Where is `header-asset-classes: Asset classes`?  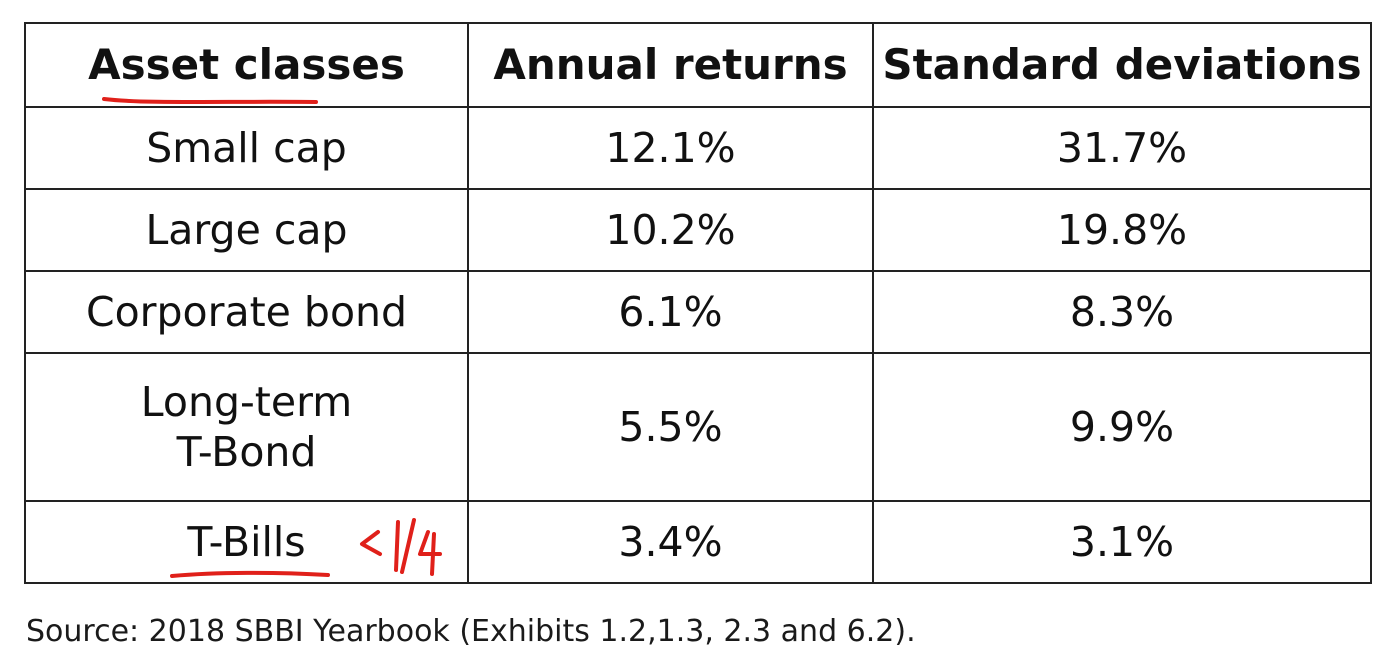 header-asset-classes: Asset classes is located at coordinates (246, 65).